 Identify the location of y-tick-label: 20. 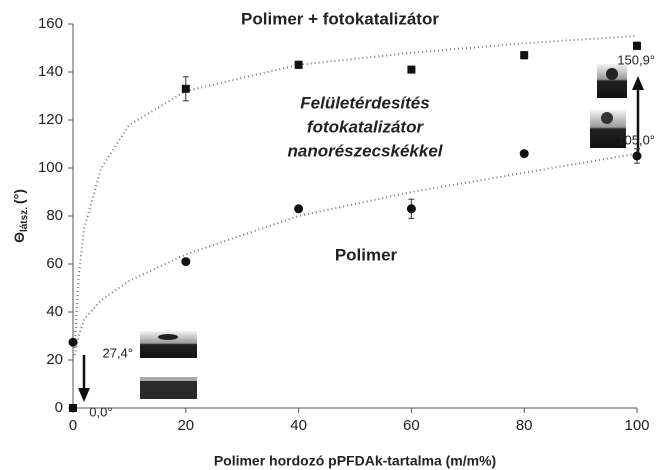
(54, 359).